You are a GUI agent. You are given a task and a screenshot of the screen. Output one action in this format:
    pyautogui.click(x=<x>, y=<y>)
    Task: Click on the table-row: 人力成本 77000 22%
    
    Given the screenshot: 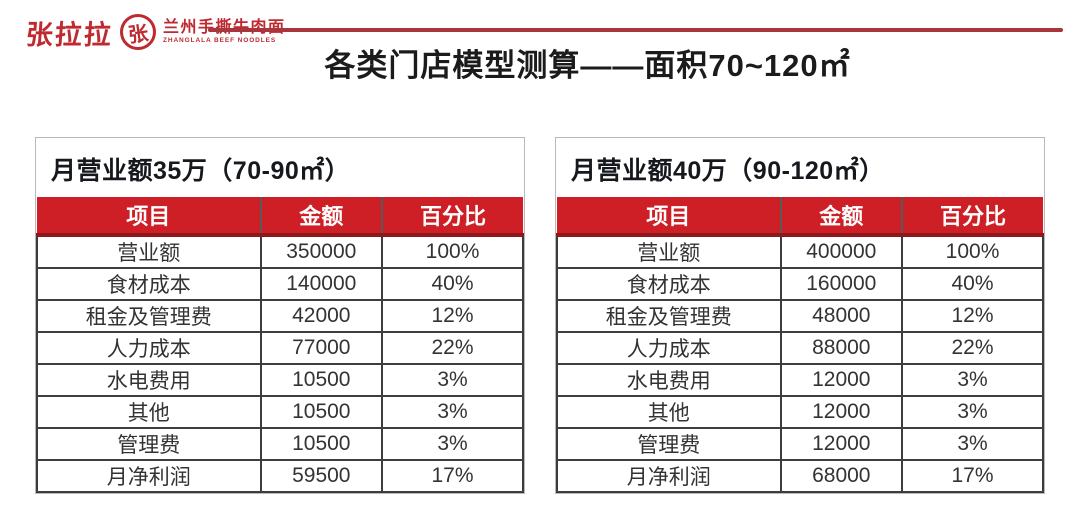 What is the action you would take?
    pyautogui.click(x=280, y=348)
    